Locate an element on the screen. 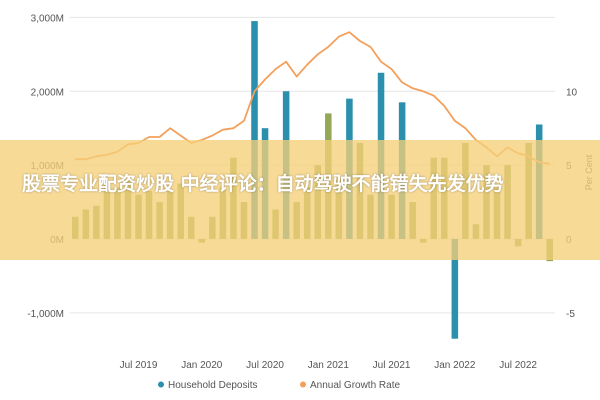 The width and height of the screenshot is (600, 400). x-tick-label: Jul 2022 is located at coordinates (518, 365).